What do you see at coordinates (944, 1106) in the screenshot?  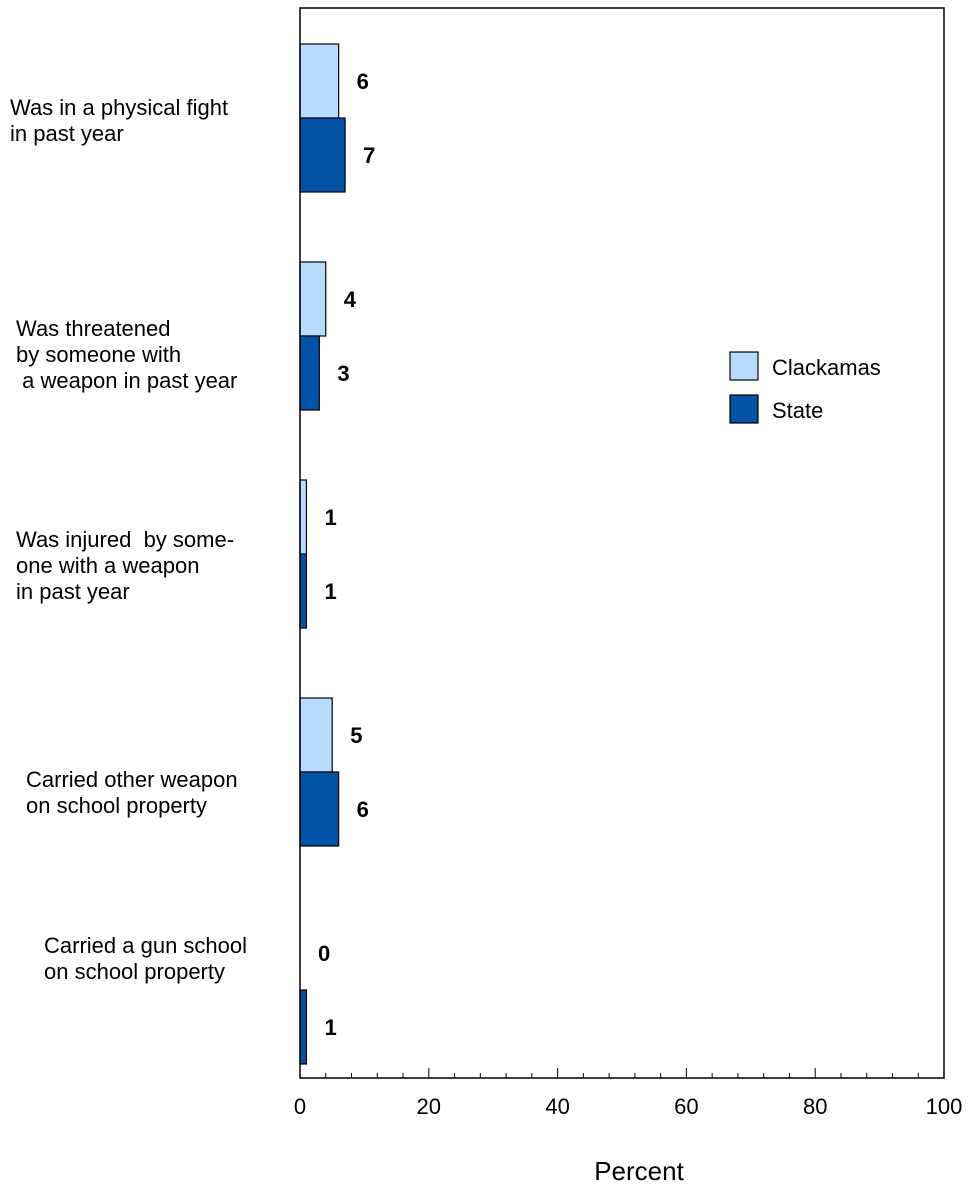 I see `x-tick-label: 100` at bounding box center [944, 1106].